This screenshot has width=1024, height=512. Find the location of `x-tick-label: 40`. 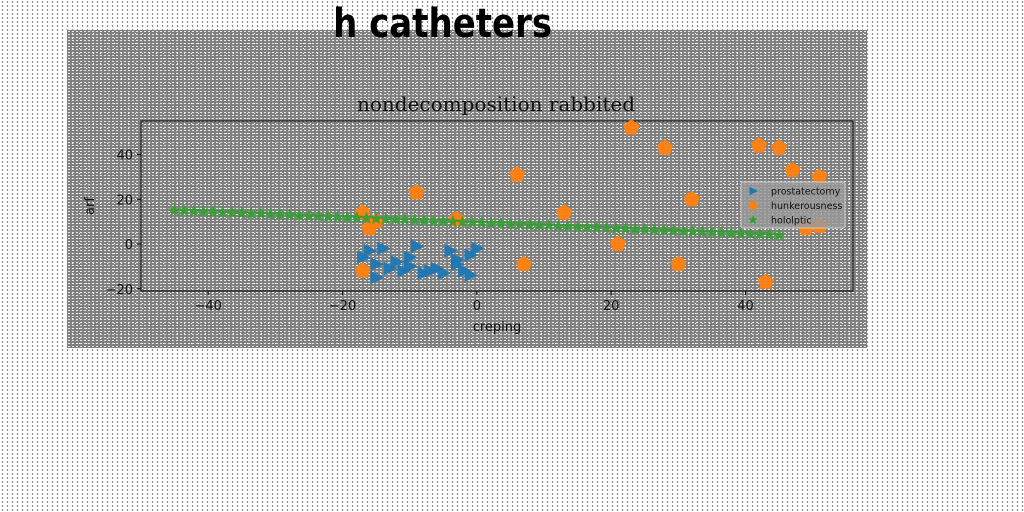

x-tick-label: 40 is located at coordinates (745, 306).